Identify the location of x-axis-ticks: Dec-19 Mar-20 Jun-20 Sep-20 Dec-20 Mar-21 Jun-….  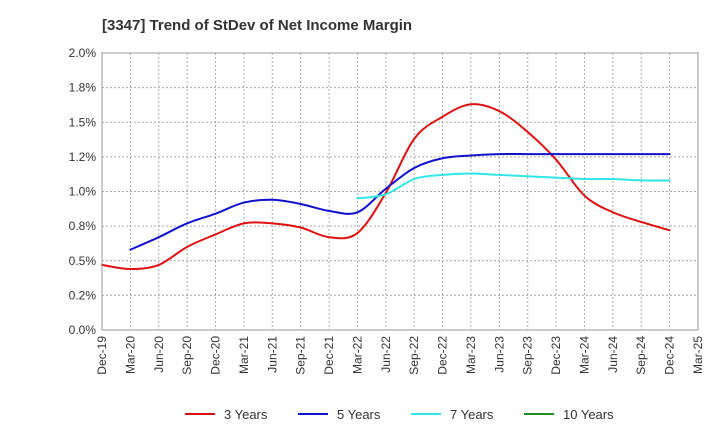
(400, 355).